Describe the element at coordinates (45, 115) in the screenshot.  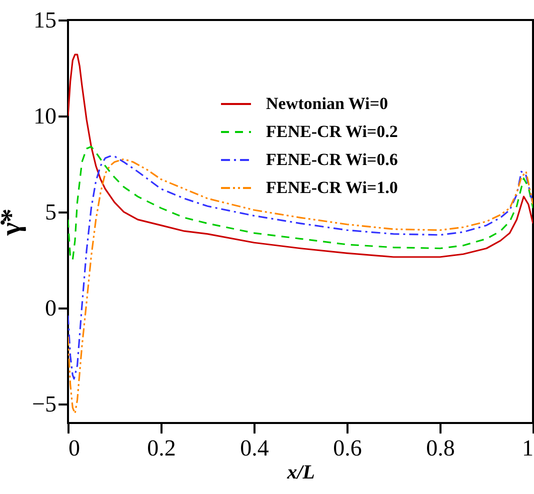
I see `y-tick-label: 10` at that location.